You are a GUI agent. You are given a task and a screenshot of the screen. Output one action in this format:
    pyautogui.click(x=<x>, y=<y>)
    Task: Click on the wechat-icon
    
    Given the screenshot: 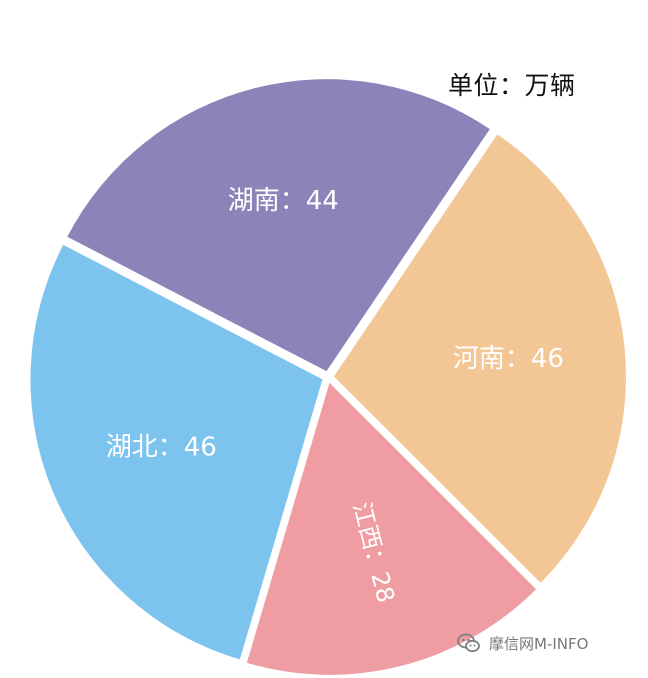 What is the action you would take?
    pyautogui.click(x=468, y=643)
    